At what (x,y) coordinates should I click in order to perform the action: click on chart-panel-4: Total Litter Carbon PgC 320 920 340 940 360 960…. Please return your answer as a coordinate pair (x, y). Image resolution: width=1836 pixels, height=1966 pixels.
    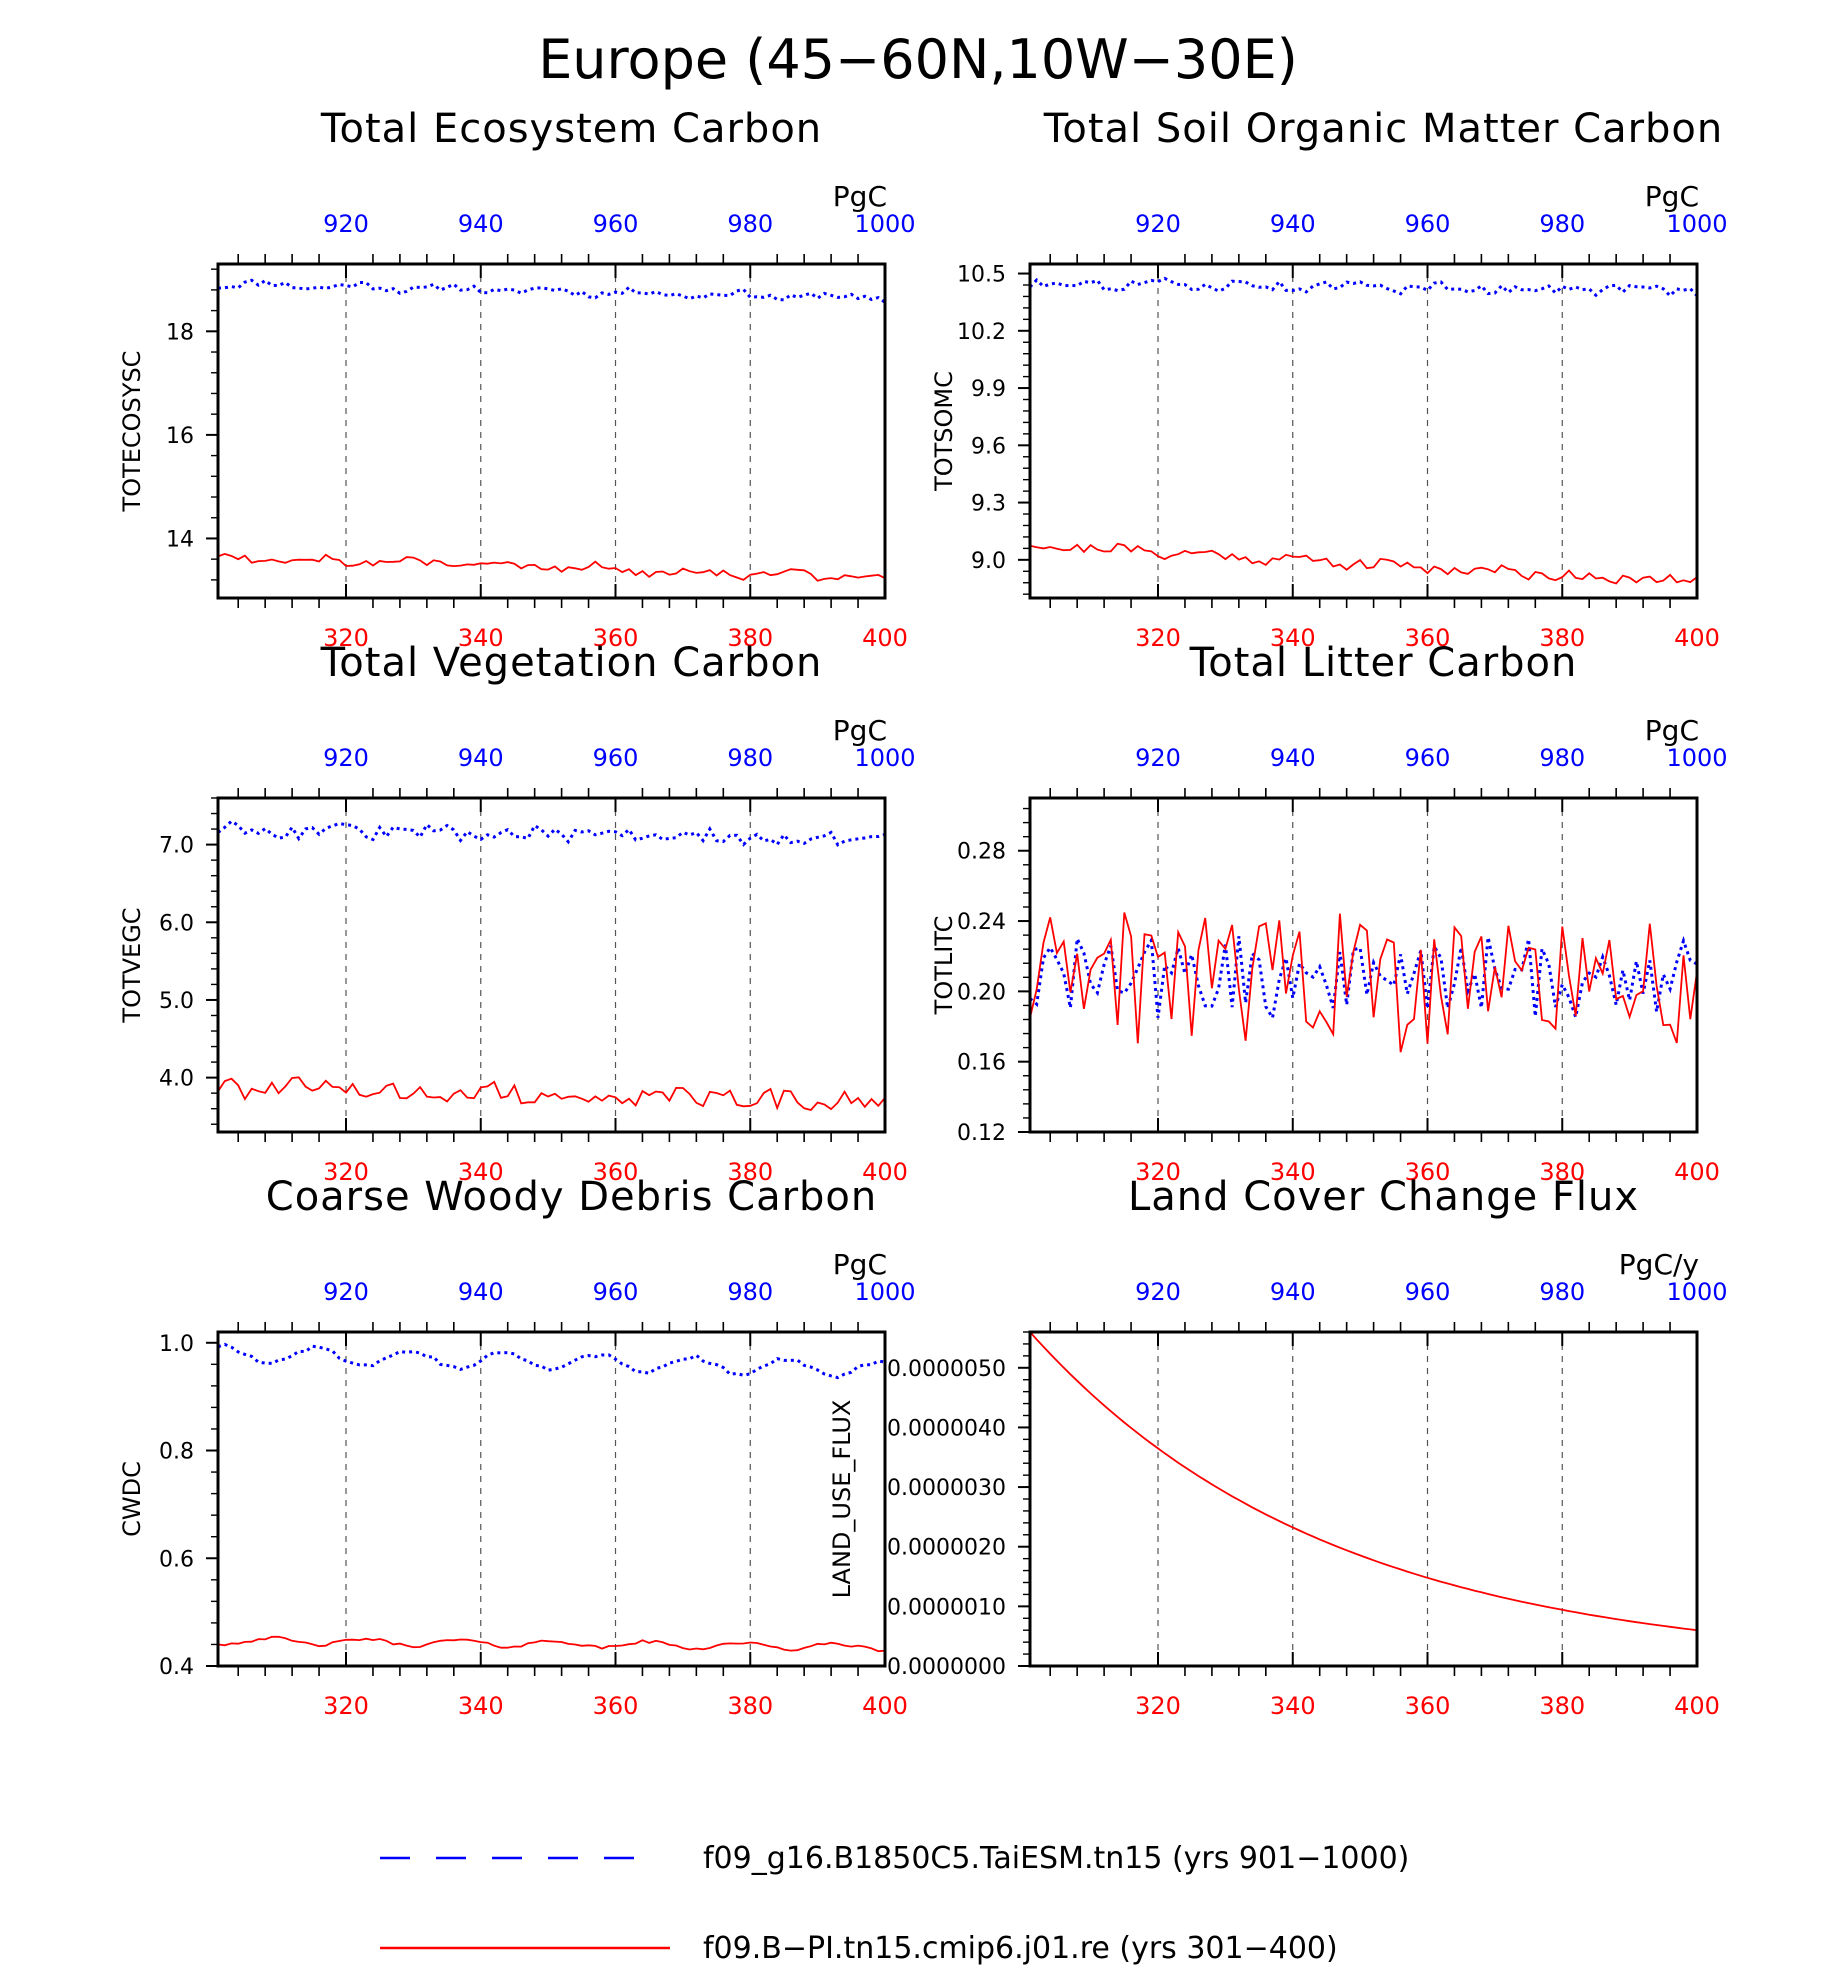
    Looking at the image, I should click on (1329, 913).